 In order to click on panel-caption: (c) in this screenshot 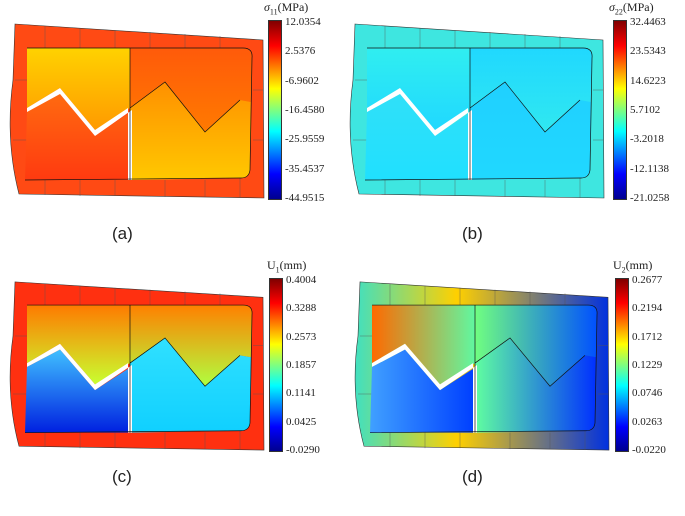, I will do `click(122, 476)`.